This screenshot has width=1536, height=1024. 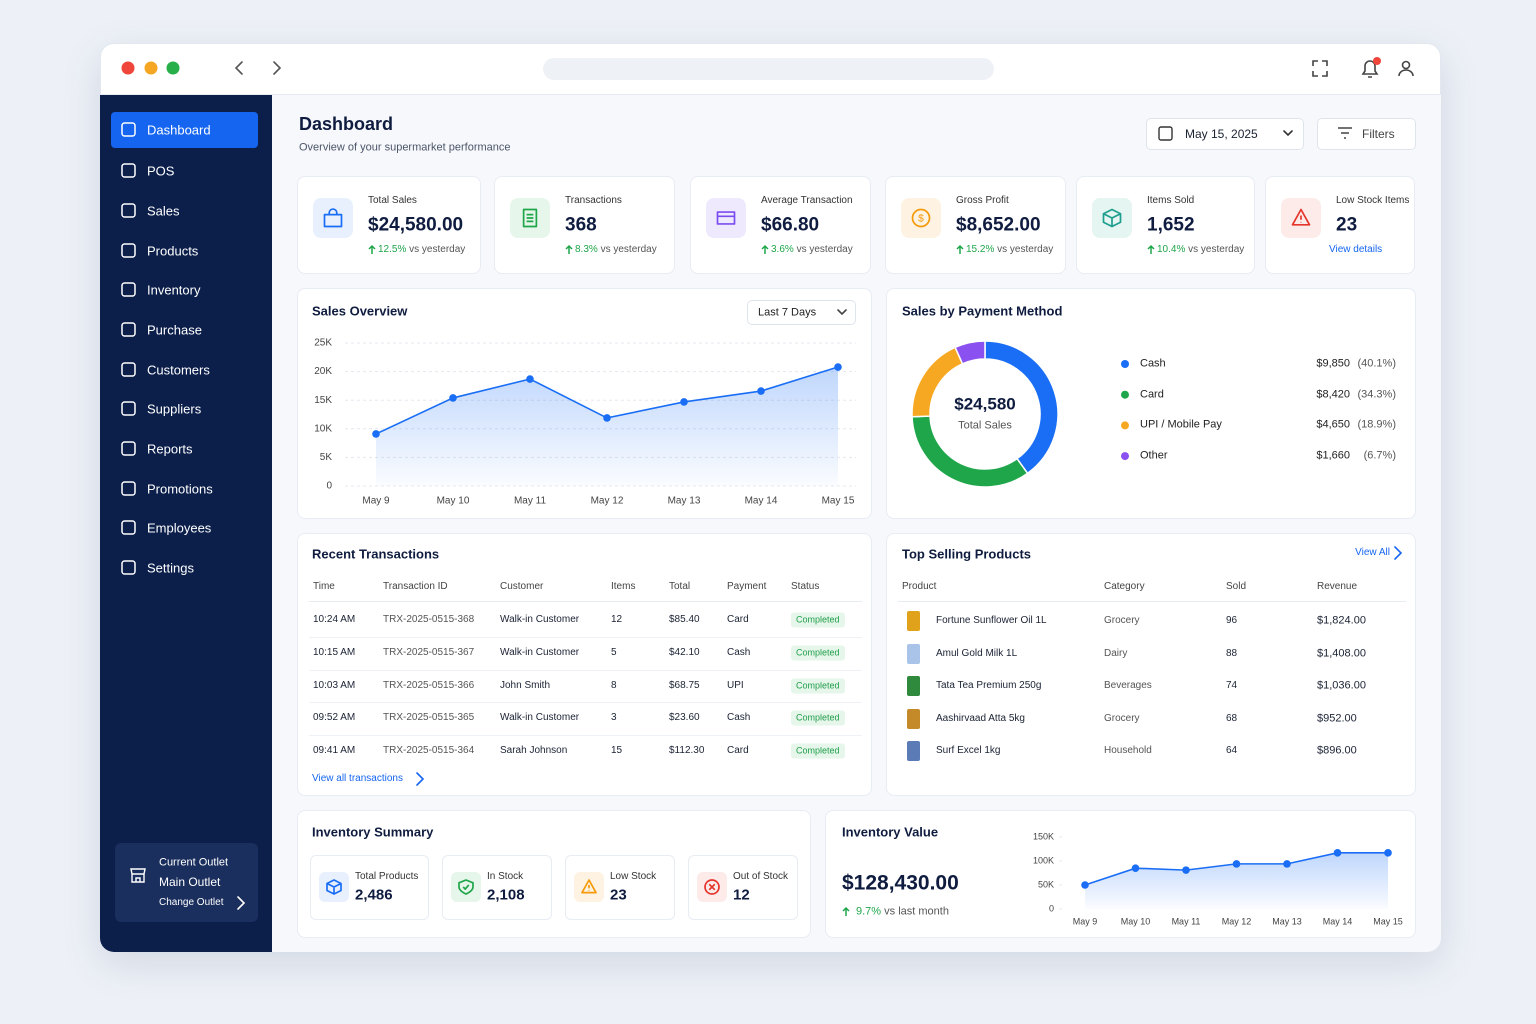 What do you see at coordinates (1356, 249) in the screenshot?
I see `kpi-link: View details` at bounding box center [1356, 249].